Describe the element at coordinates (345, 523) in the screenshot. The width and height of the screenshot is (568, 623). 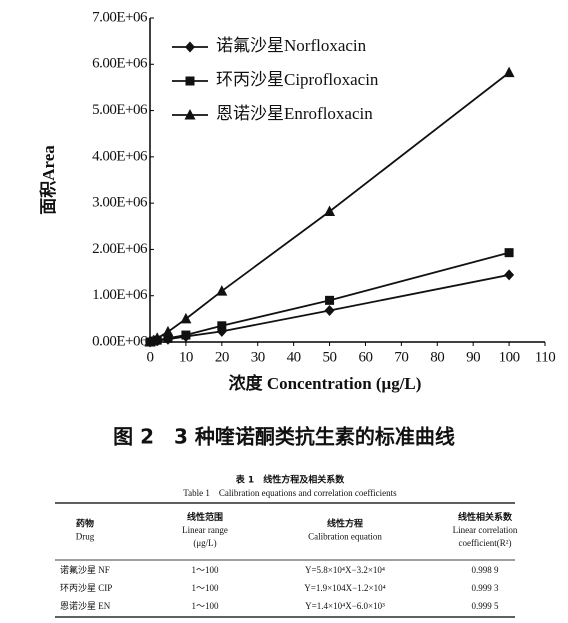
I see `table-header: 线性方程` at that location.